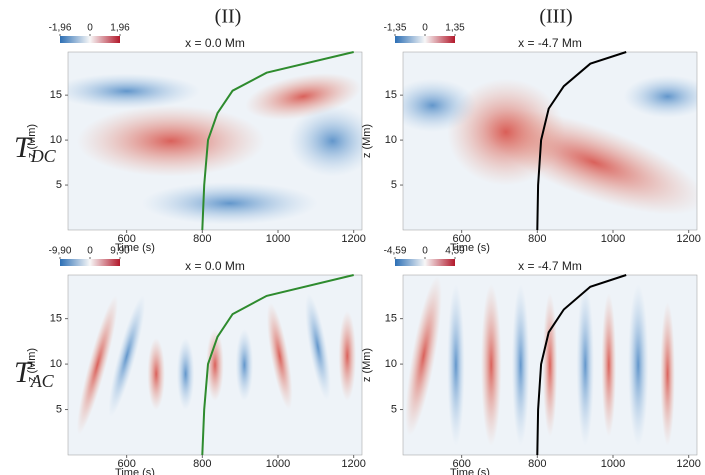  Describe the element at coordinates (60, 251) in the screenshot. I see `colorbar-label: -9,90` at that location.